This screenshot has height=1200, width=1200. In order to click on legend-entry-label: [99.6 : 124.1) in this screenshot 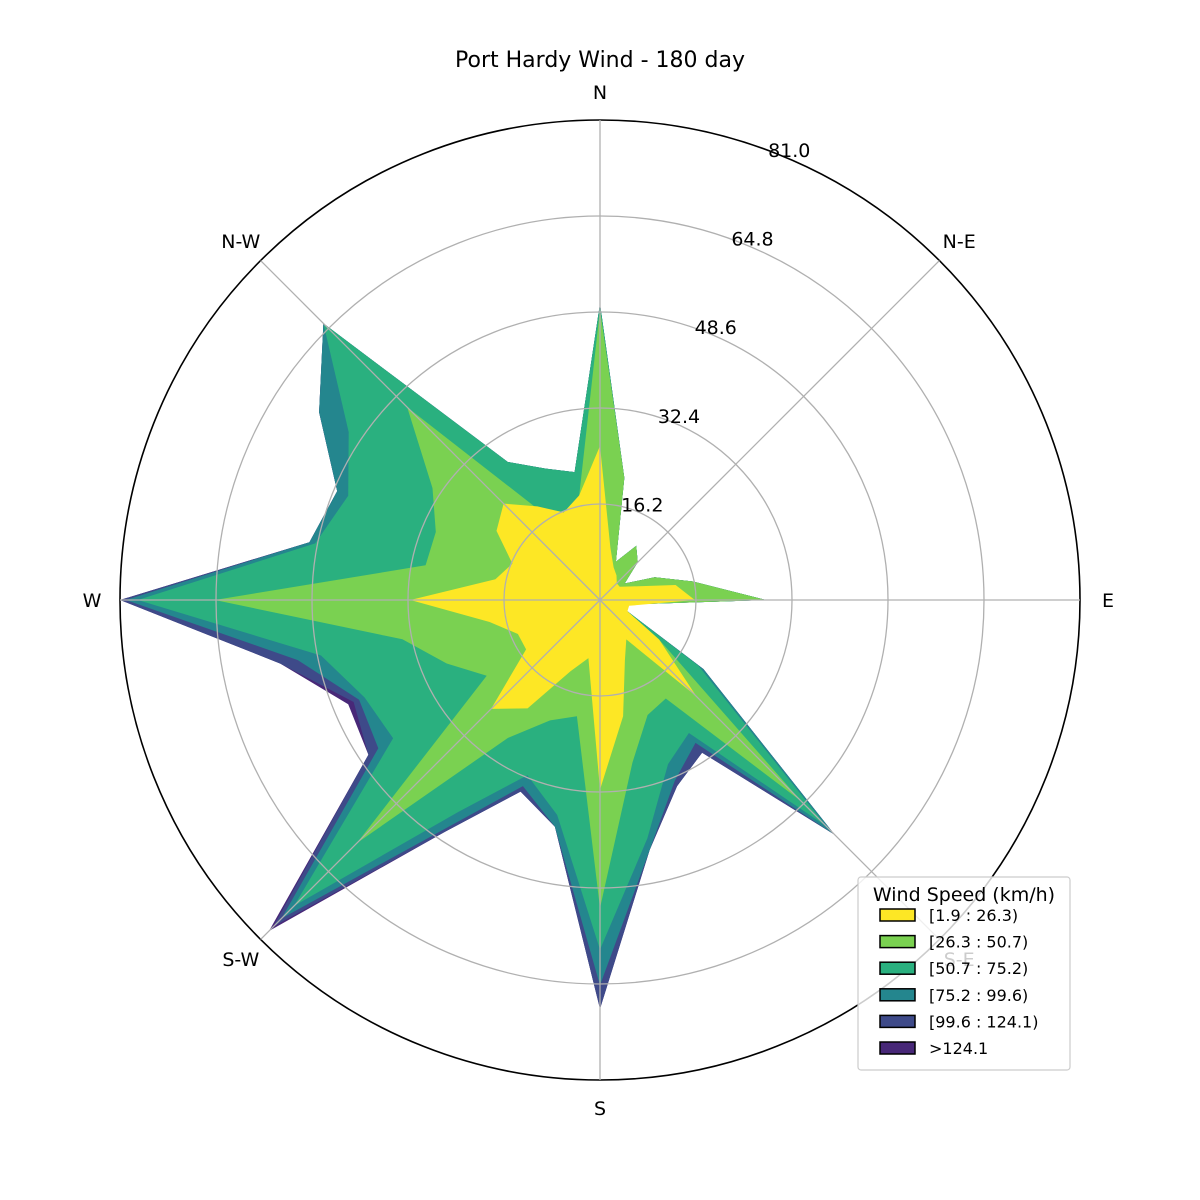, I will do `click(983, 1021)`.